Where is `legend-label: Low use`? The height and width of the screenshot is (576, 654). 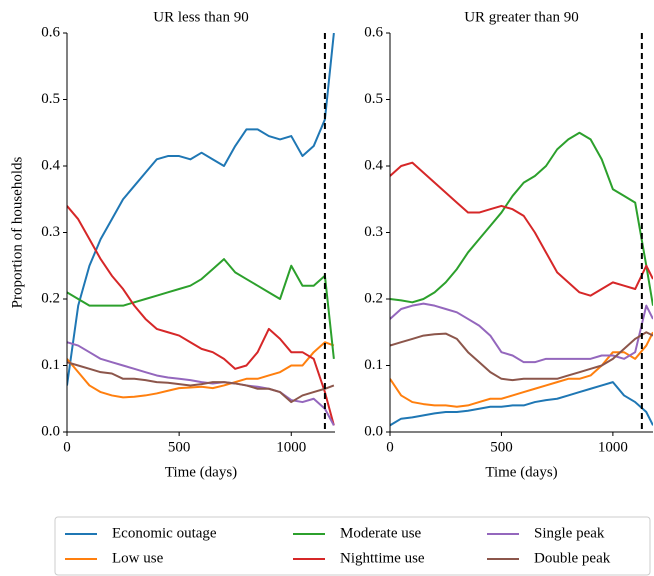 legend-label: Low use is located at coordinates (138, 558).